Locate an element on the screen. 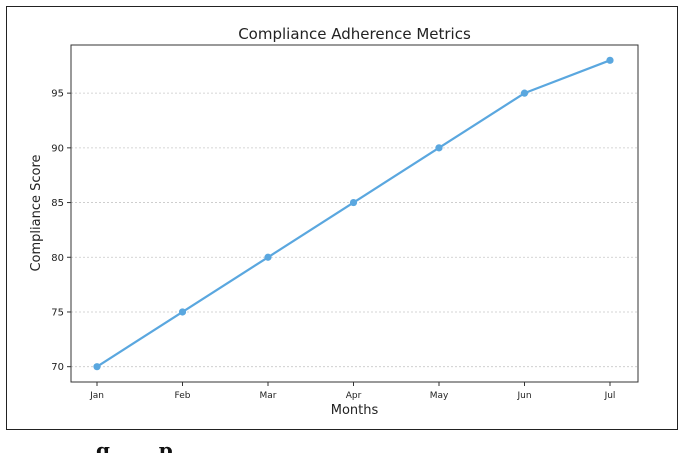 The image size is (686, 453). y-tick-label: 90 is located at coordinates (57, 148).